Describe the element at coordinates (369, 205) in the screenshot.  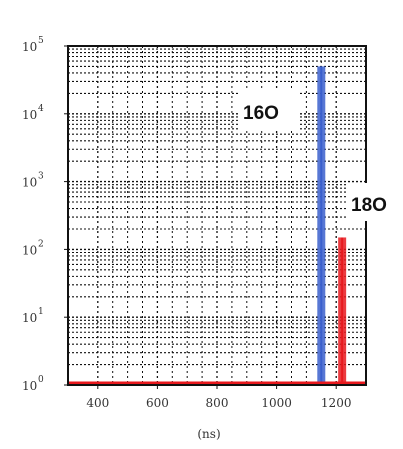
I see `annotation-label-2: 18O` at that location.